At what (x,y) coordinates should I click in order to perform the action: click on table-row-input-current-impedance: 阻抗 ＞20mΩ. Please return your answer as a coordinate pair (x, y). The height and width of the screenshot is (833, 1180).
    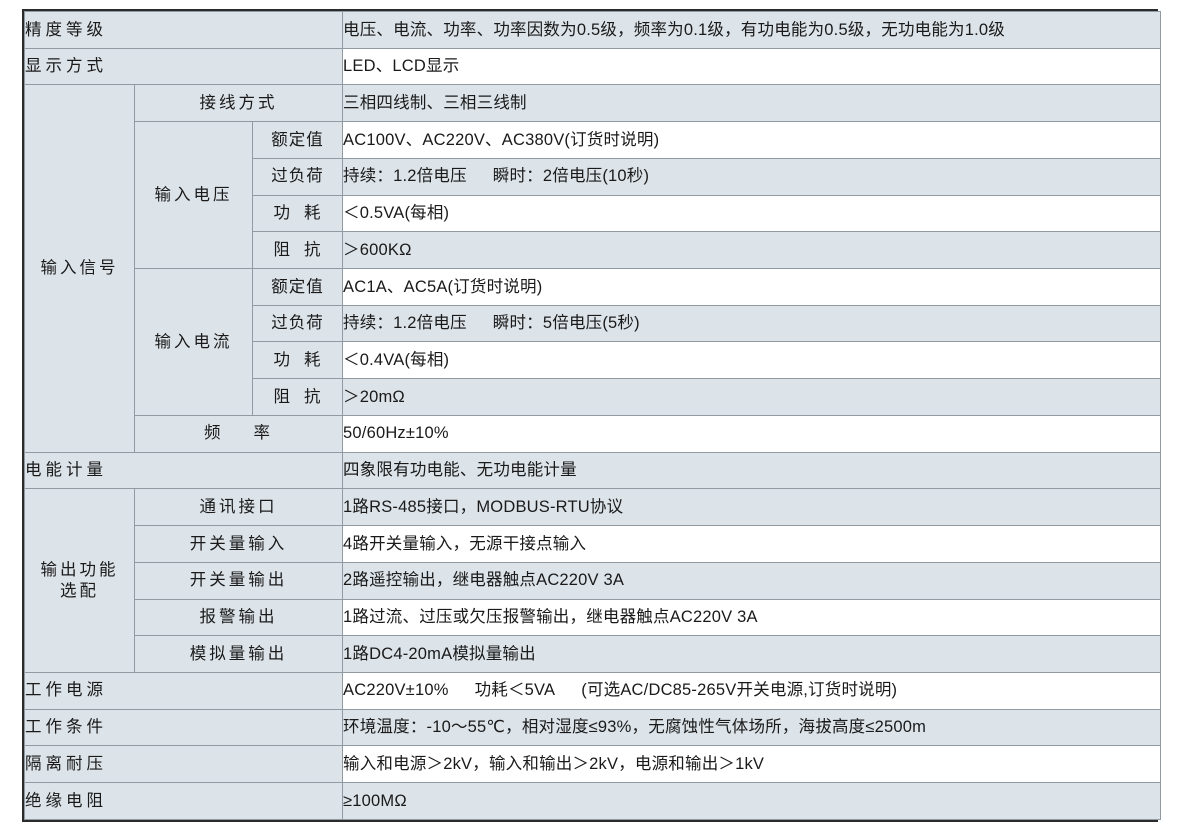
    Looking at the image, I should click on (593, 397).